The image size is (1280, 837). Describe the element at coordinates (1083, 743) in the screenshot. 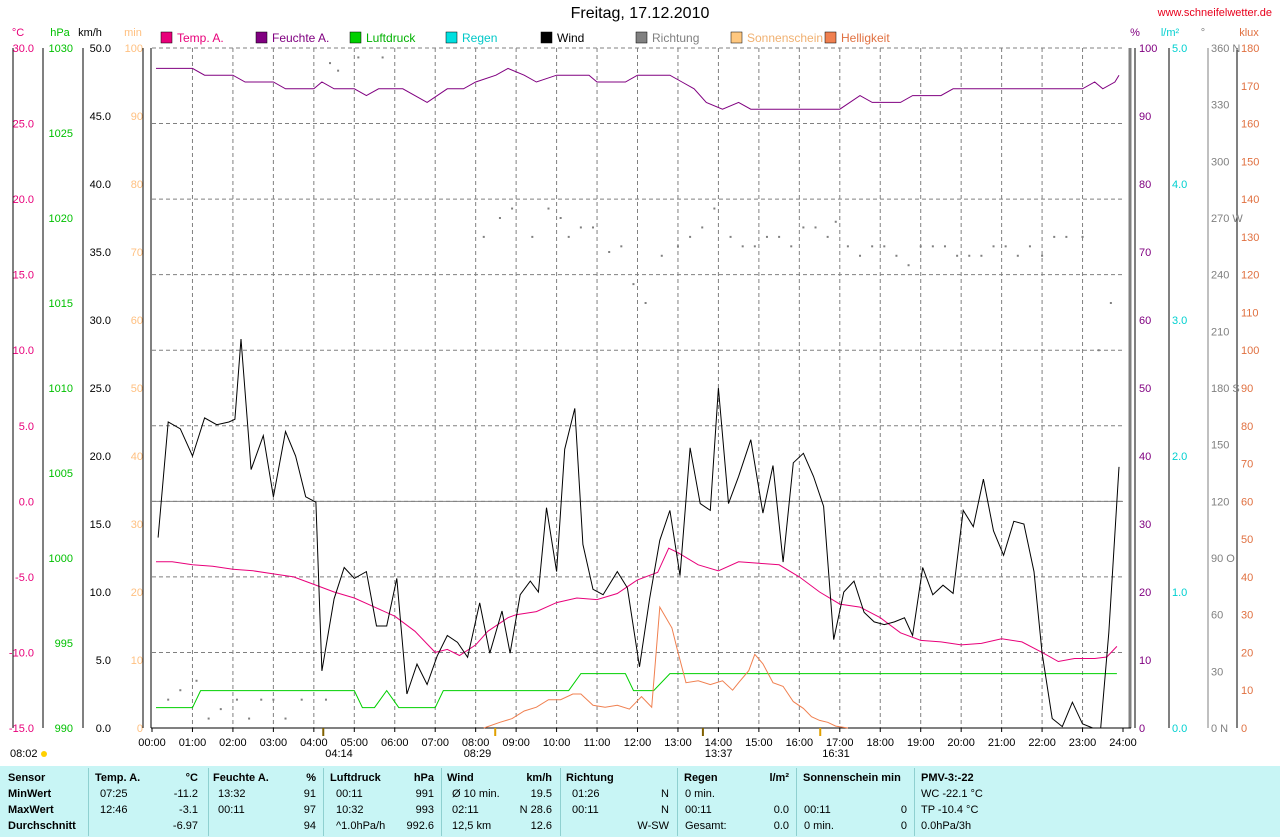

I see `x-tick-label: 23:00` at that location.